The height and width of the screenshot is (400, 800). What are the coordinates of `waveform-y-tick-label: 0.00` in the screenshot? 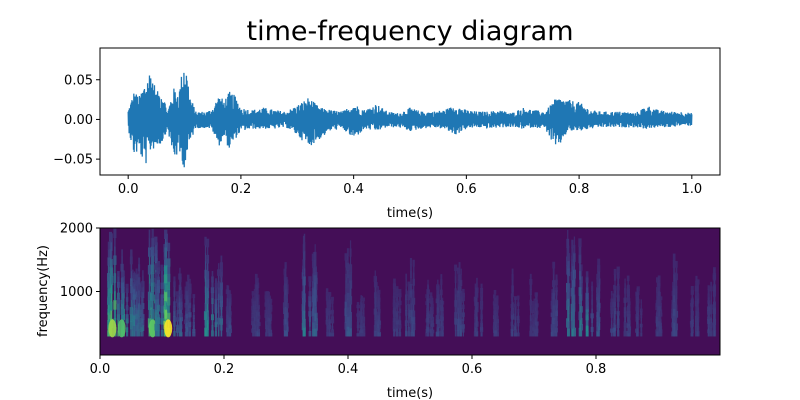 It's located at (78, 120).